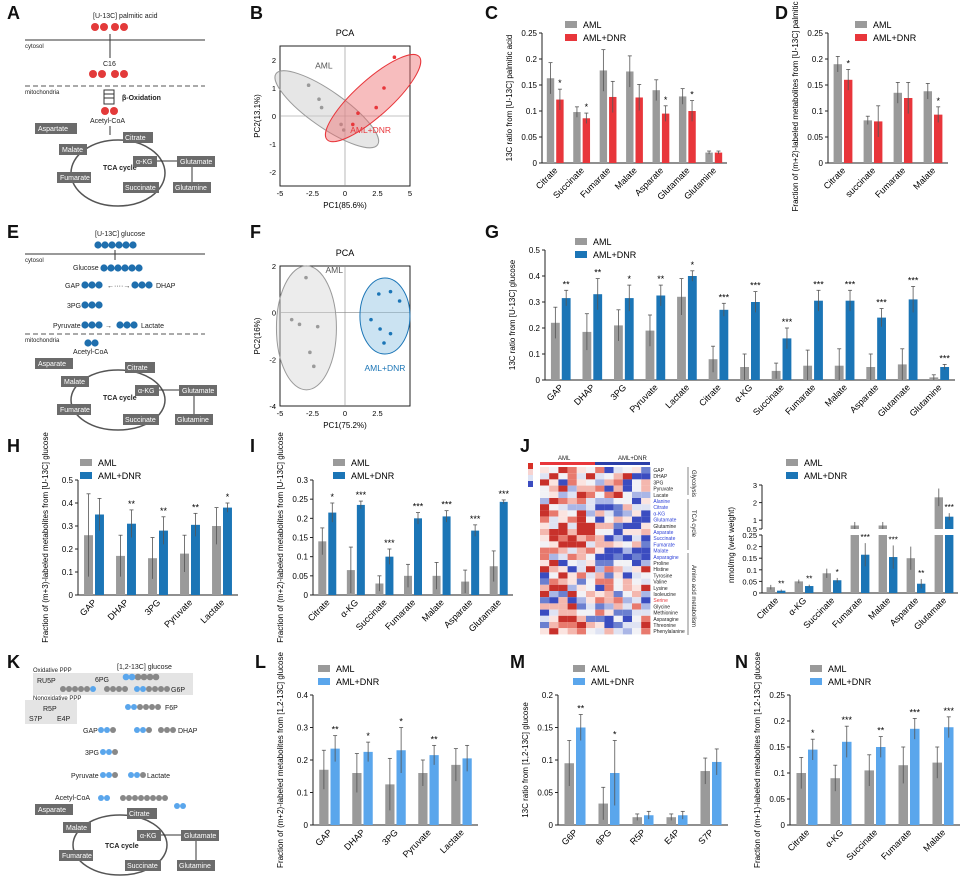 This screenshot has width=971, height=893. I want to click on x-axis-label: PC1(85.6%), so click(345, 205).